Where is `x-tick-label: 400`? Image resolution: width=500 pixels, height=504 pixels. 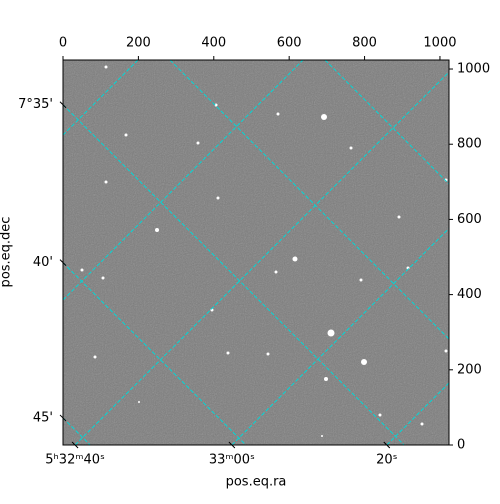 x-tick-label: 400 is located at coordinates (213, 43).